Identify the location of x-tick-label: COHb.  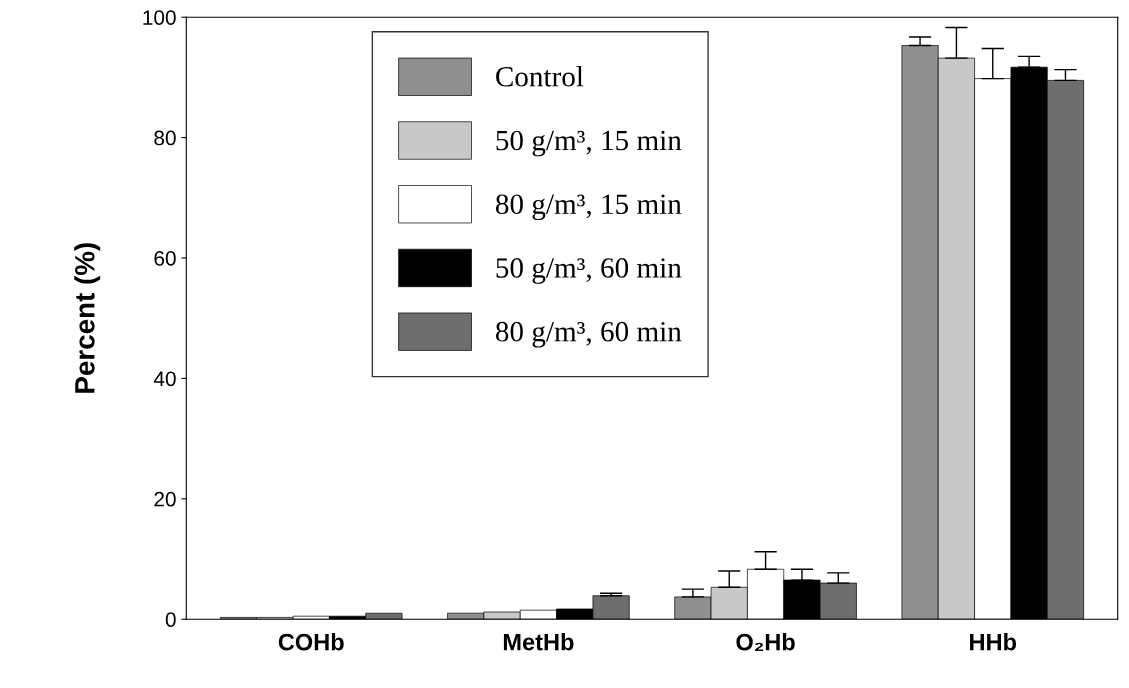
(311, 642).